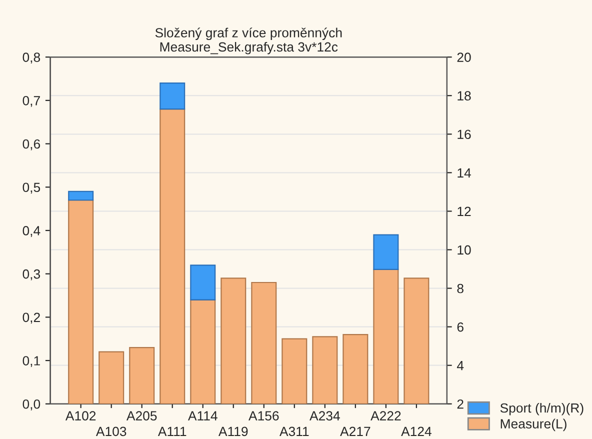  Describe the element at coordinates (248, 41) in the screenshot. I see `chart-title: Složený graf z více proměnných Measure_Sek.grafy.sta 3v*12c` at that location.